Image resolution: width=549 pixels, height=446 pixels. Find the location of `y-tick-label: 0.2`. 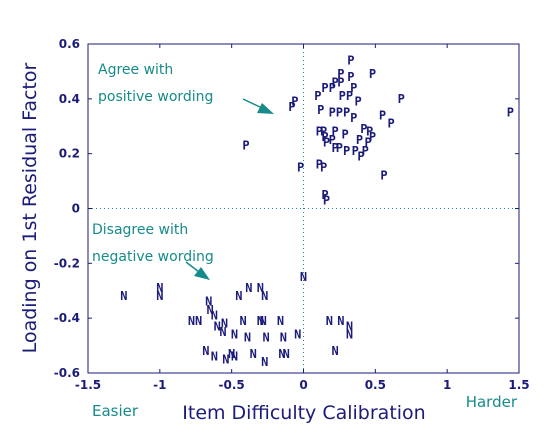

y-tick-label: 0.2 is located at coordinates (69, 154).